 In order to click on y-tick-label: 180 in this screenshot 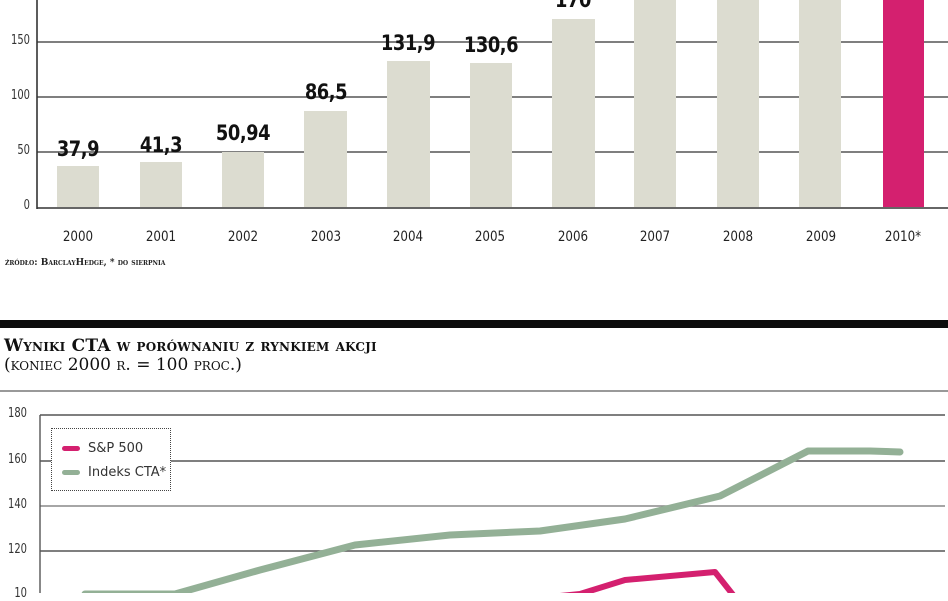, I will do `click(17, 413)`.